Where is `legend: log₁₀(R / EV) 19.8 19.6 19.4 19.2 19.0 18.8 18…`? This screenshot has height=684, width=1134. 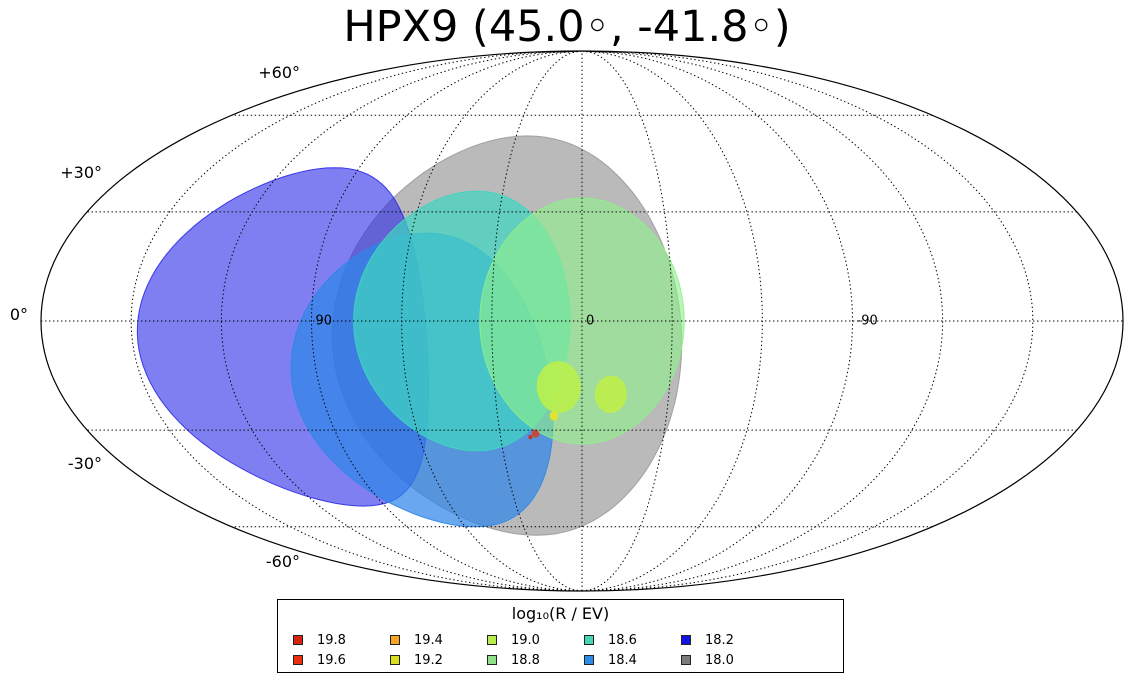 legend: log₁₀(R / EV) 19.8 19.6 19.4 19.2 19.0 18.8 18… is located at coordinates (560, 636).